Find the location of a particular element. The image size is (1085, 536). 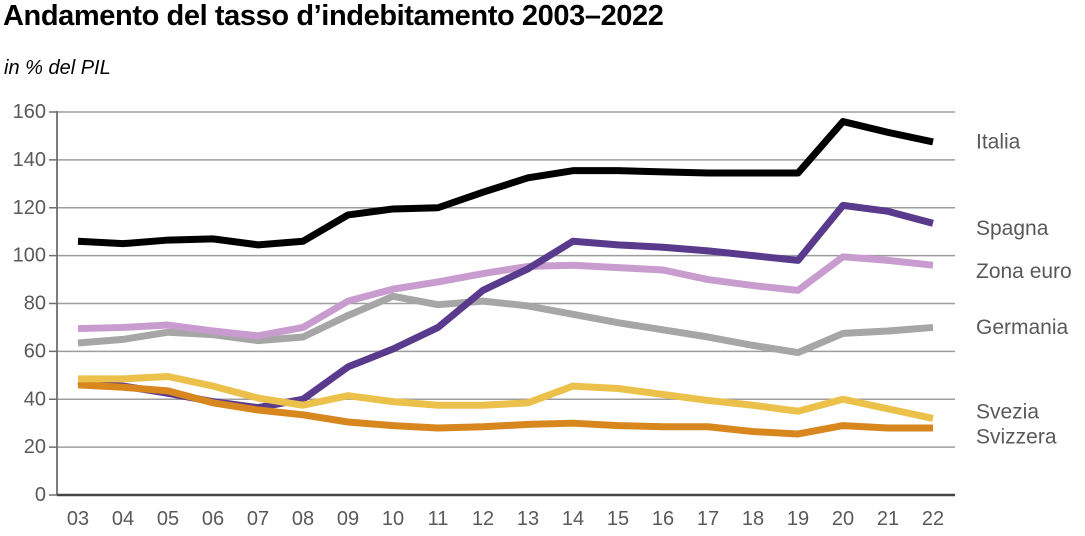

y-tick-label-20: 20 is located at coordinates (35, 447).